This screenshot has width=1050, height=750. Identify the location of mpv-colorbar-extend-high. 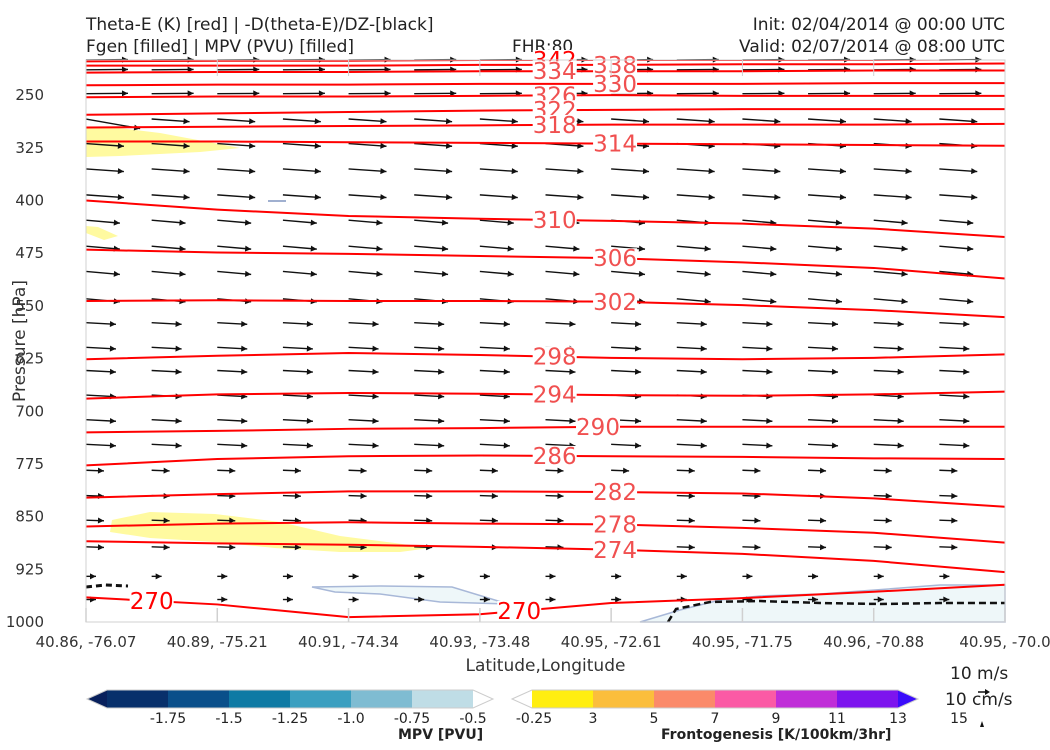
(483, 699).